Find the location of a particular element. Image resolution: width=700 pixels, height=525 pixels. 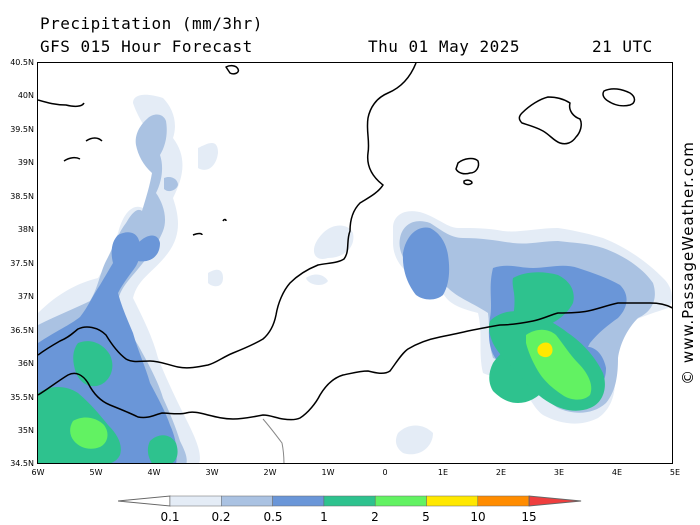

lon-label: 5E is located at coordinates (675, 472).